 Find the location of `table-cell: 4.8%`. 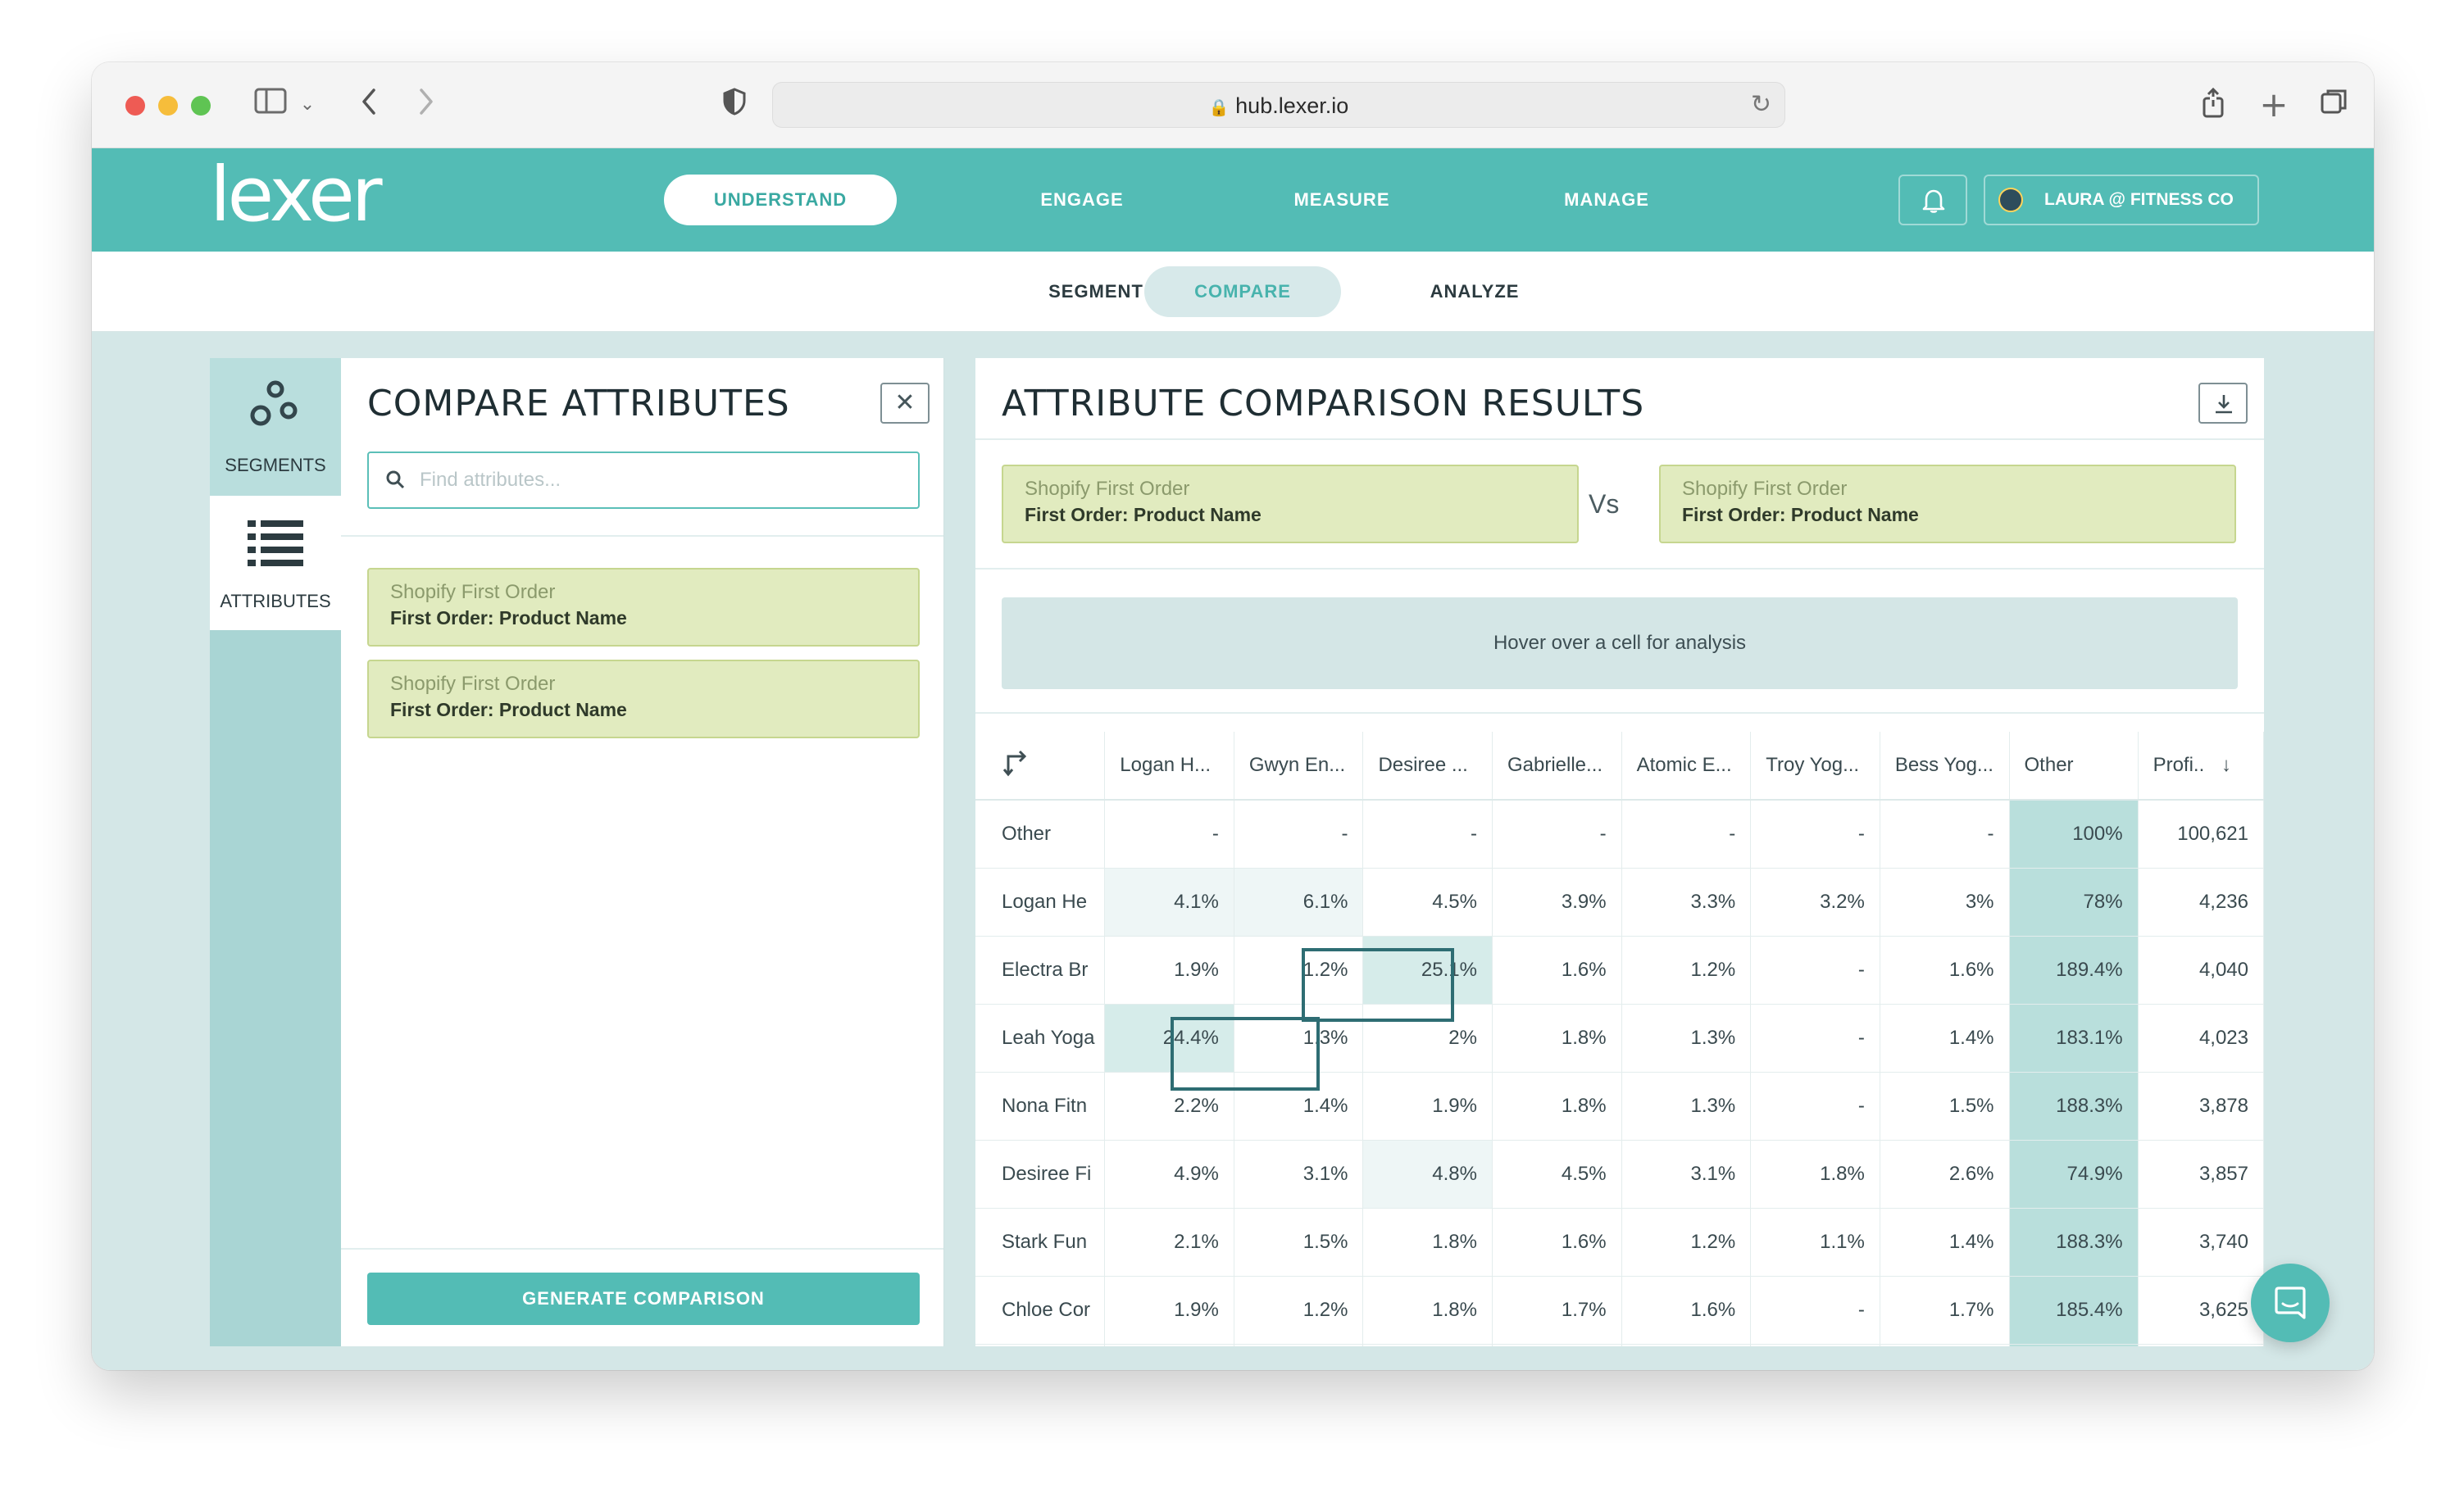

table-cell: 4.8% is located at coordinates (1427, 1174).